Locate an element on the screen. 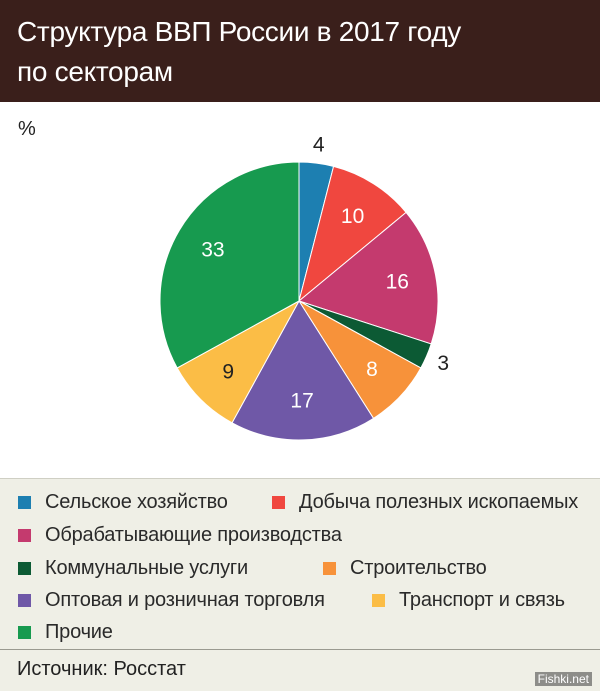 This screenshot has height=691, width=600. legend-label: Строительство is located at coordinates (418, 567).